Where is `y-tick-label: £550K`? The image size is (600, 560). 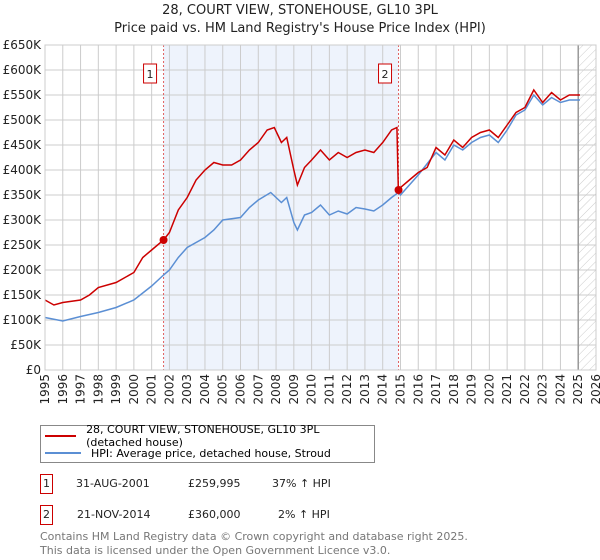 y-tick-label: £550K is located at coordinates (23, 95).